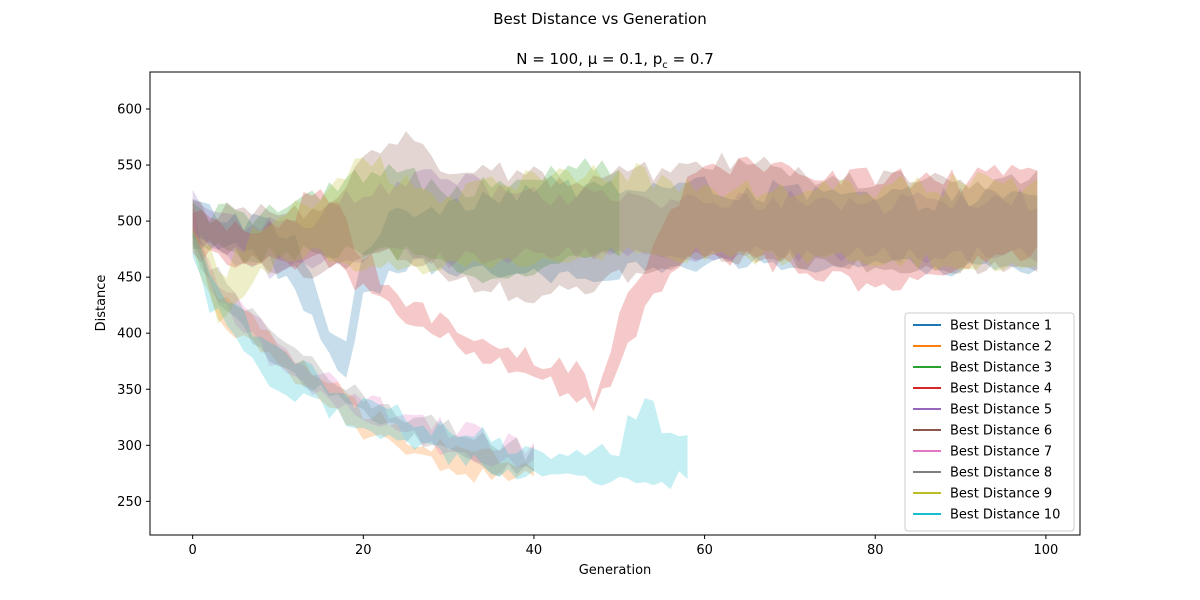 This screenshot has height=600, width=1200. I want to click on legend-label-10: Best Distance 10, so click(1005, 515).